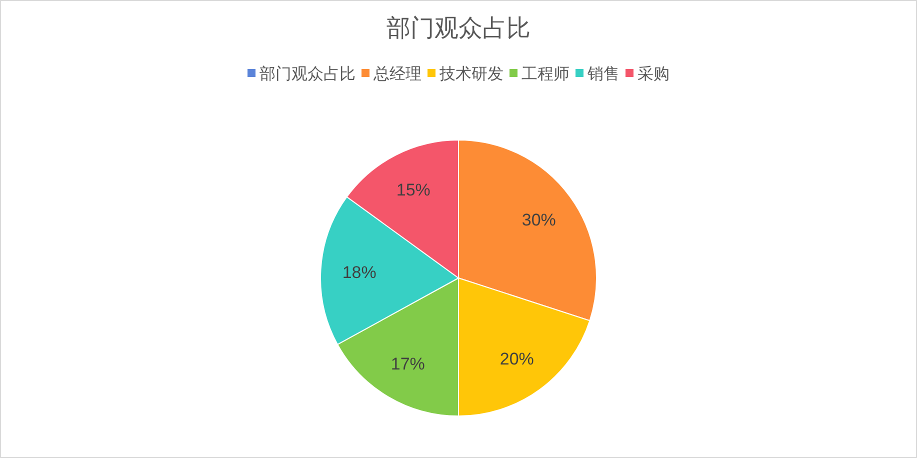  What do you see at coordinates (398, 74) in the screenshot?
I see `legend-label: 总经理` at bounding box center [398, 74].